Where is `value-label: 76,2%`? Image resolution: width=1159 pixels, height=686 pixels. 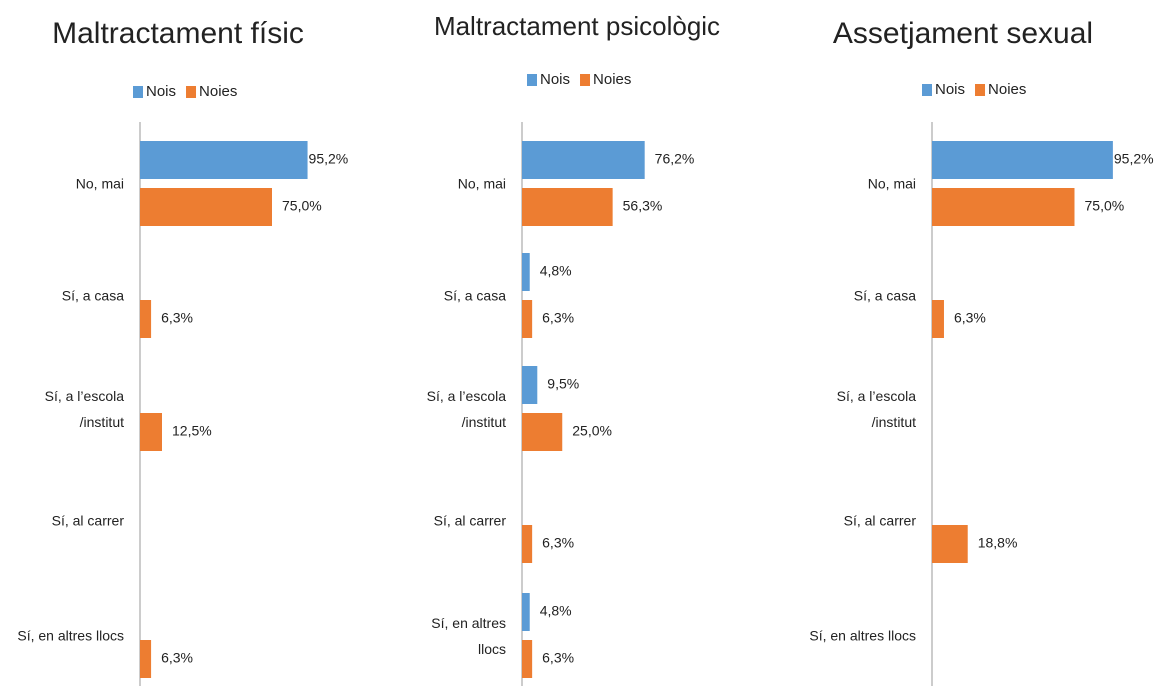 value-label: 76,2% is located at coordinates (675, 159).